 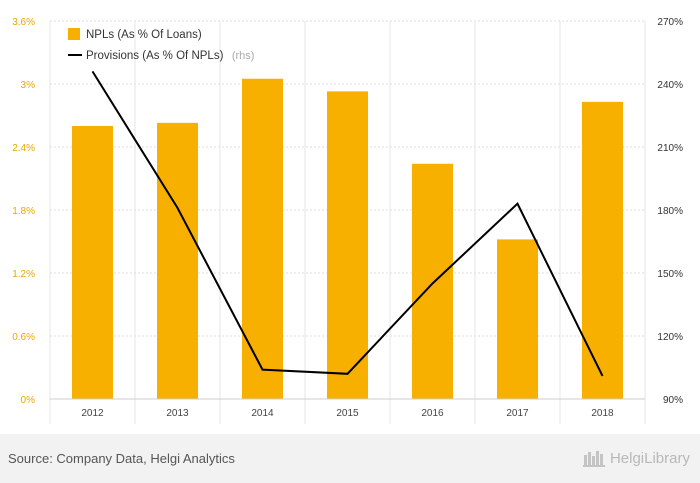 I want to click on x-tick-label: 2016, so click(x=432, y=413).